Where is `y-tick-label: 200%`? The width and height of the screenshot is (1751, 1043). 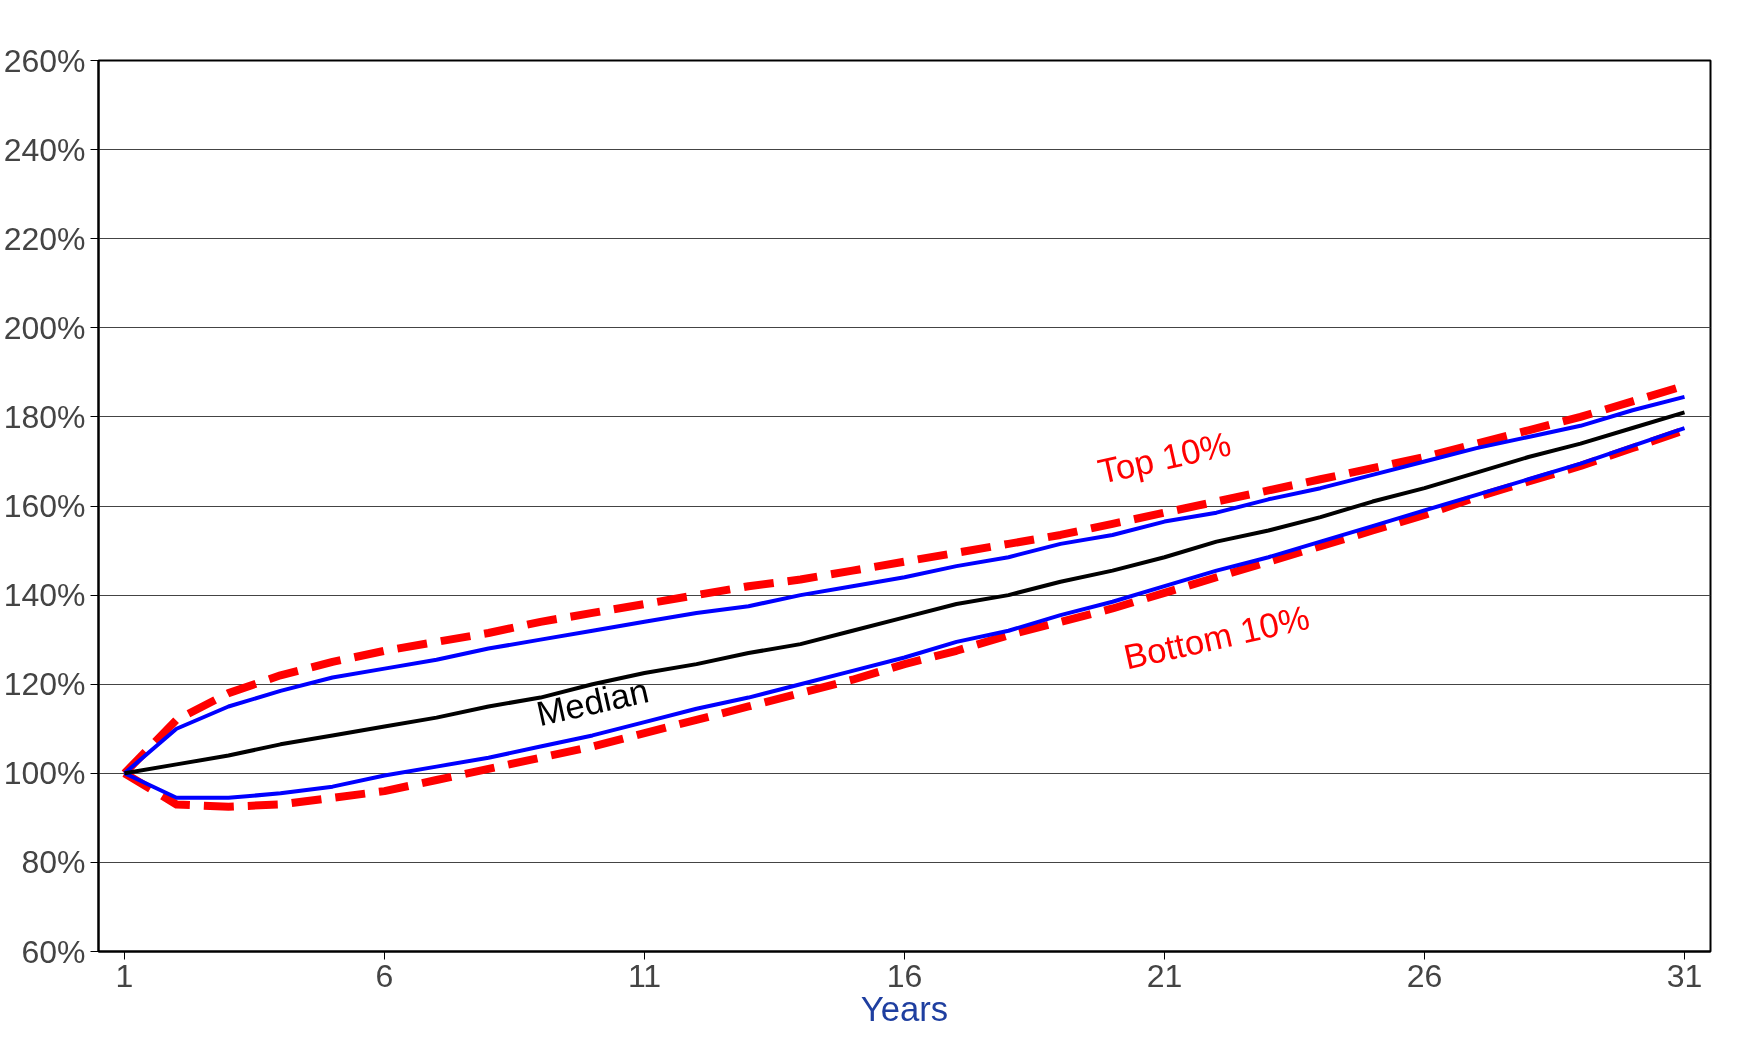
y-tick-label: 200% is located at coordinates (44, 327).